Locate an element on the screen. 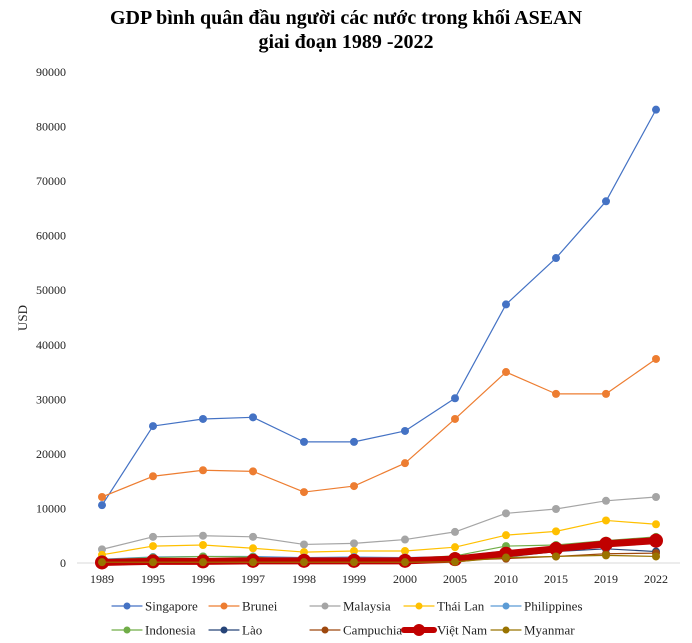 The image size is (692, 643). y-tick-label: 50000 is located at coordinates (51, 290).